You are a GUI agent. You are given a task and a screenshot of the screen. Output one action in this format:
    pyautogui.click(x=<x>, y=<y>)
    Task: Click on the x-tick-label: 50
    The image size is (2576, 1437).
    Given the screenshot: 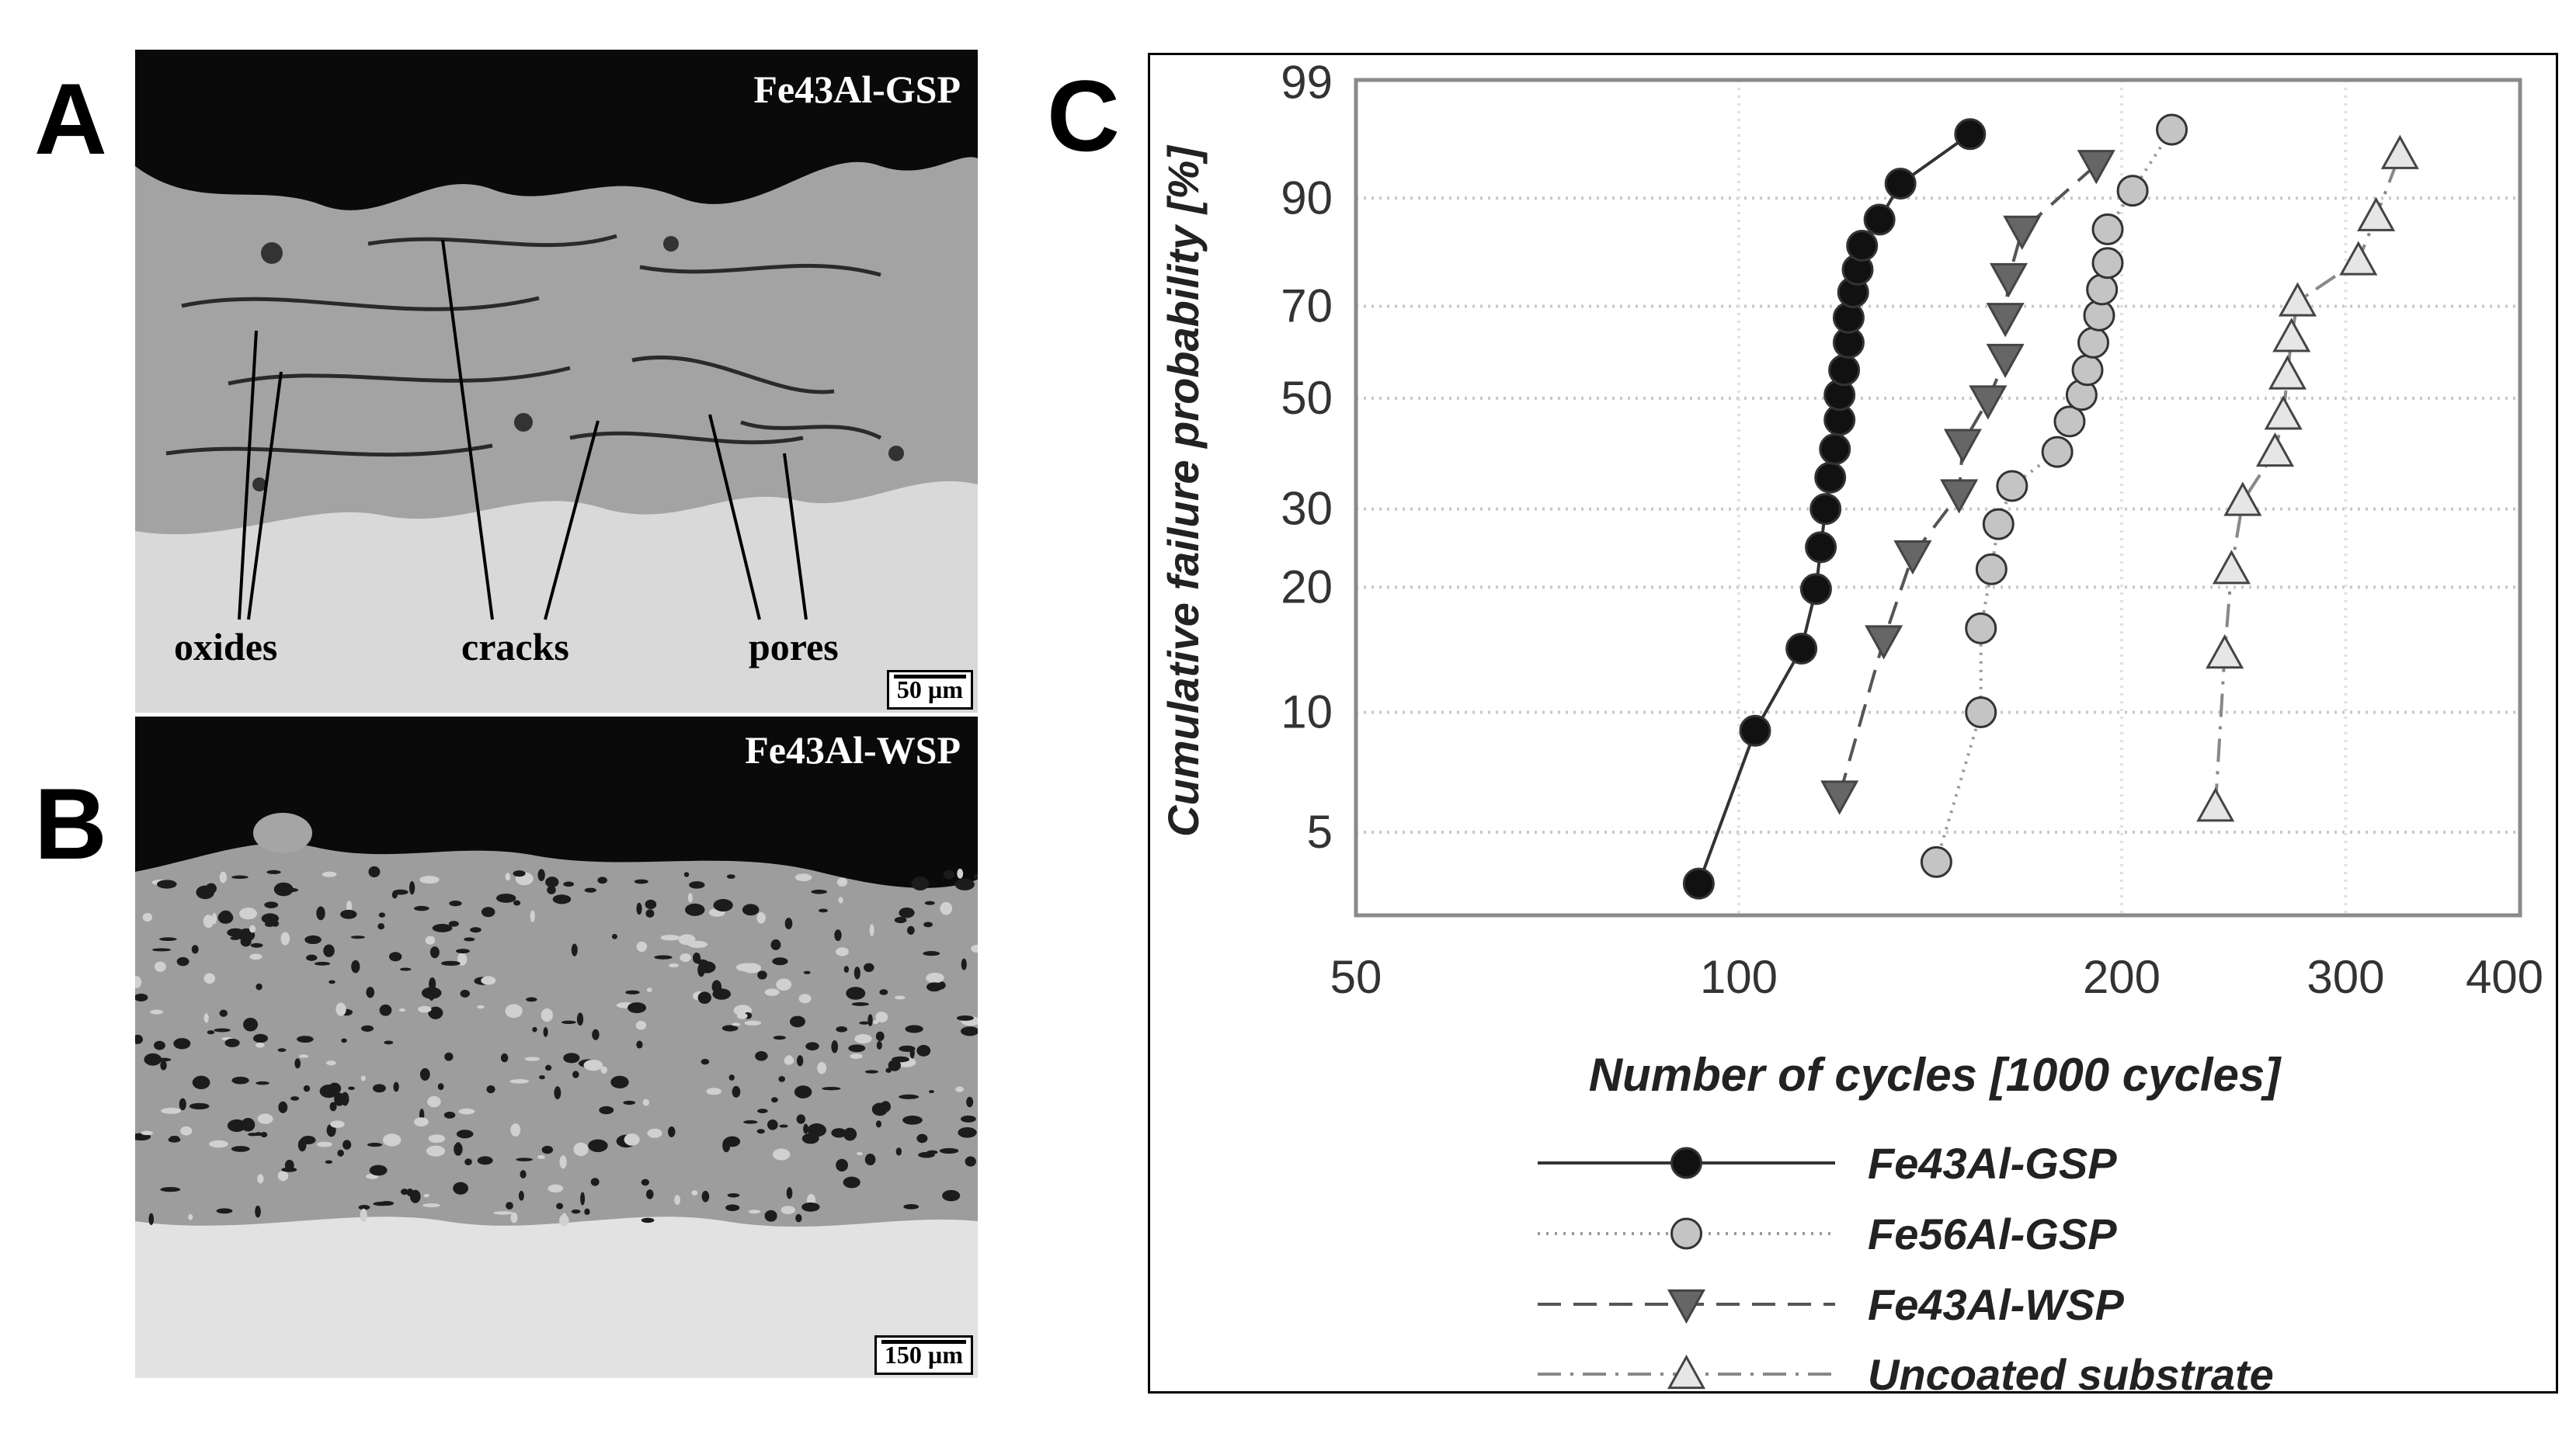 What is the action you would take?
    pyautogui.click(x=1356, y=977)
    